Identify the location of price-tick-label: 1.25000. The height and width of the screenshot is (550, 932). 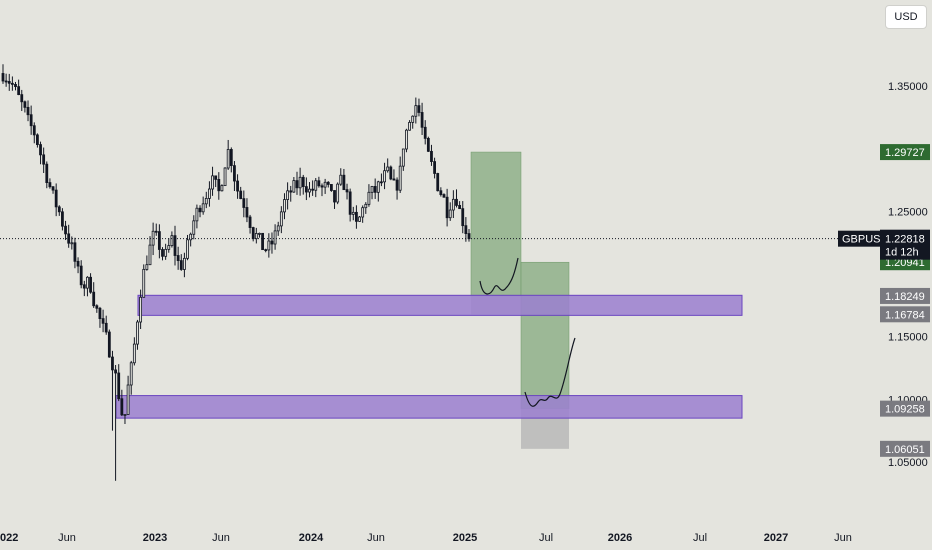
(908, 212).